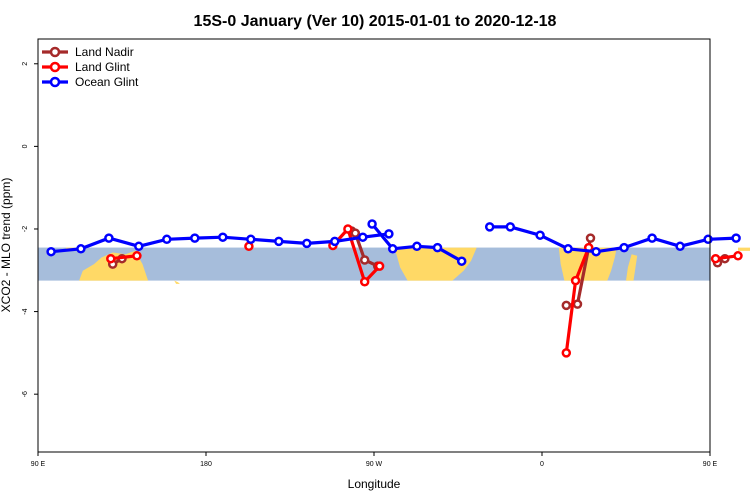 The width and height of the screenshot is (750, 500). What do you see at coordinates (6, 245) in the screenshot?
I see `y-axis-label: XCO2 - MLO trend (ppm)` at bounding box center [6, 245].